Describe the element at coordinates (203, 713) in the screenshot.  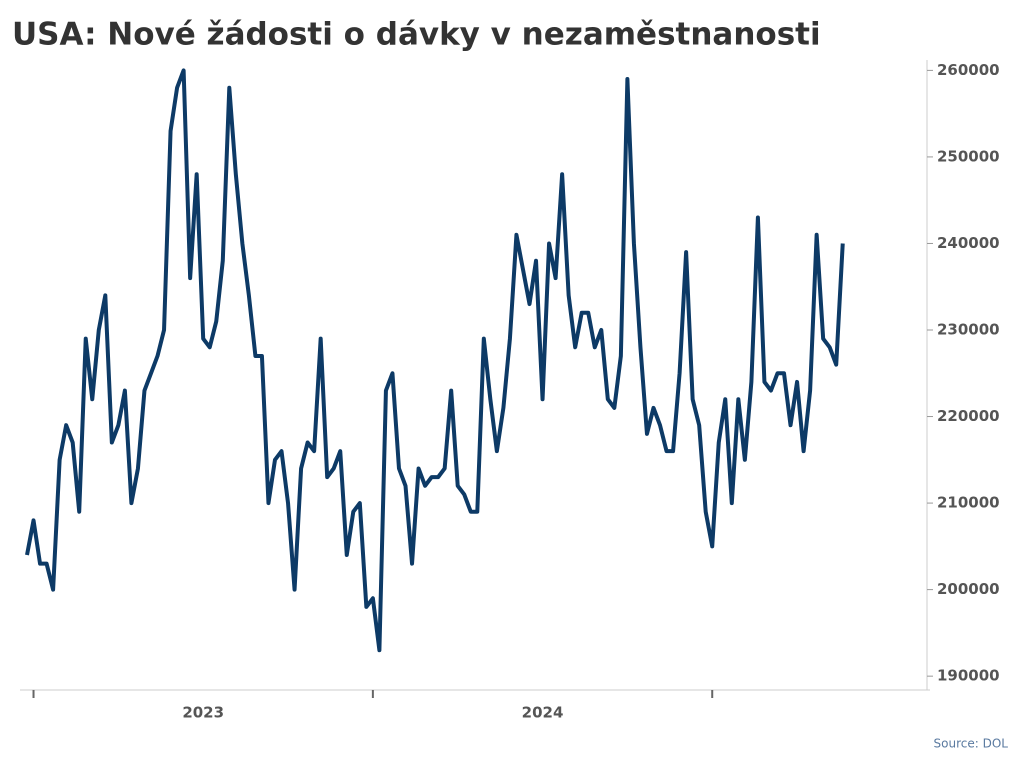
I see `x-tick-label: 2023` at that location.